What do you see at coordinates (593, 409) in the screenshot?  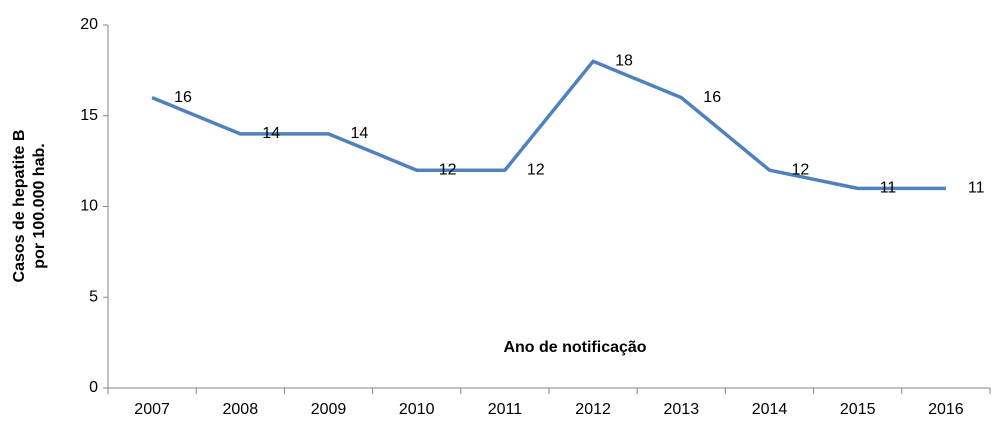 I see `x-tick-label: 2012` at bounding box center [593, 409].